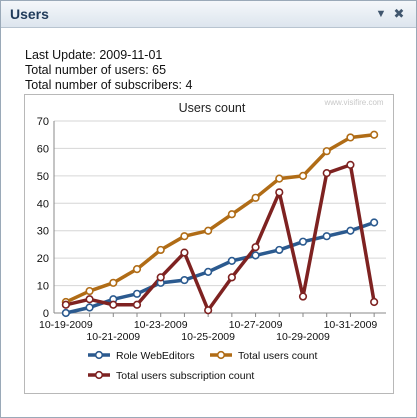 The height and width of the screenshot is (418, 417). I want to click on x-tick-label: 10-25-2009, so click(208, 337).